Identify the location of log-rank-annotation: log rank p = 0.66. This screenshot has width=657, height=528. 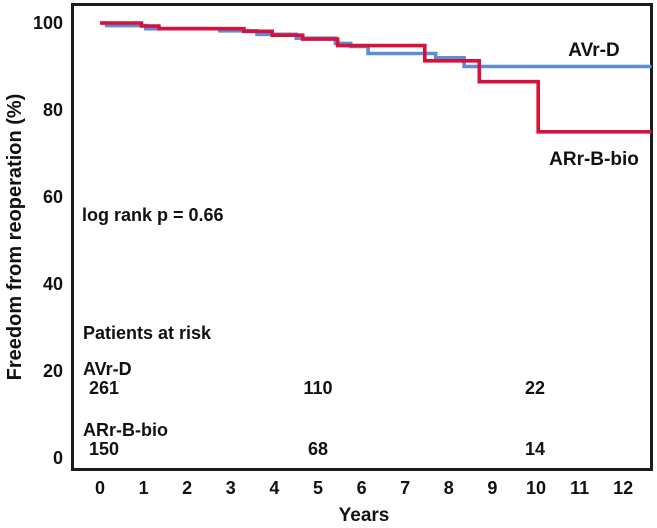
(153, 215).